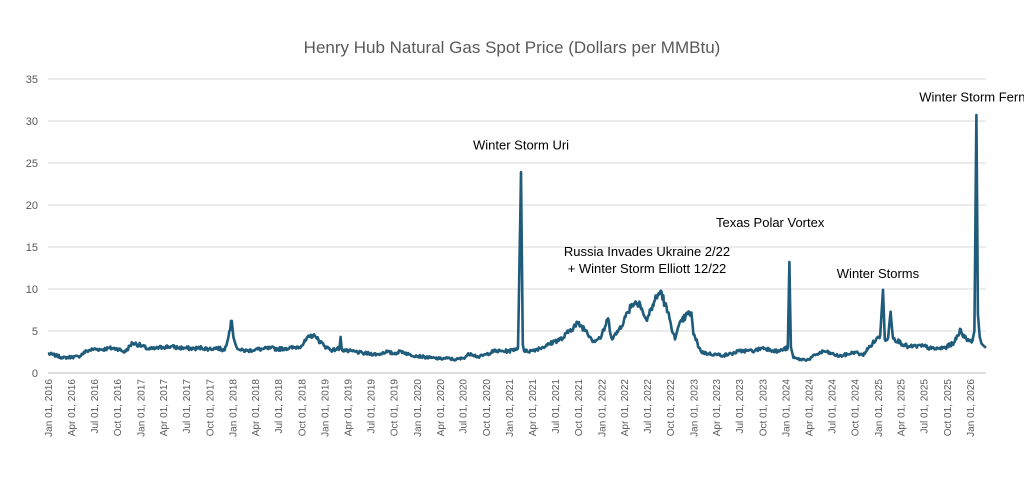  What do you see at coordinates (118, 408) in the screenshot?
I see `x-tick-label: Oct 01, 2016` at bounding box center [118, 408].